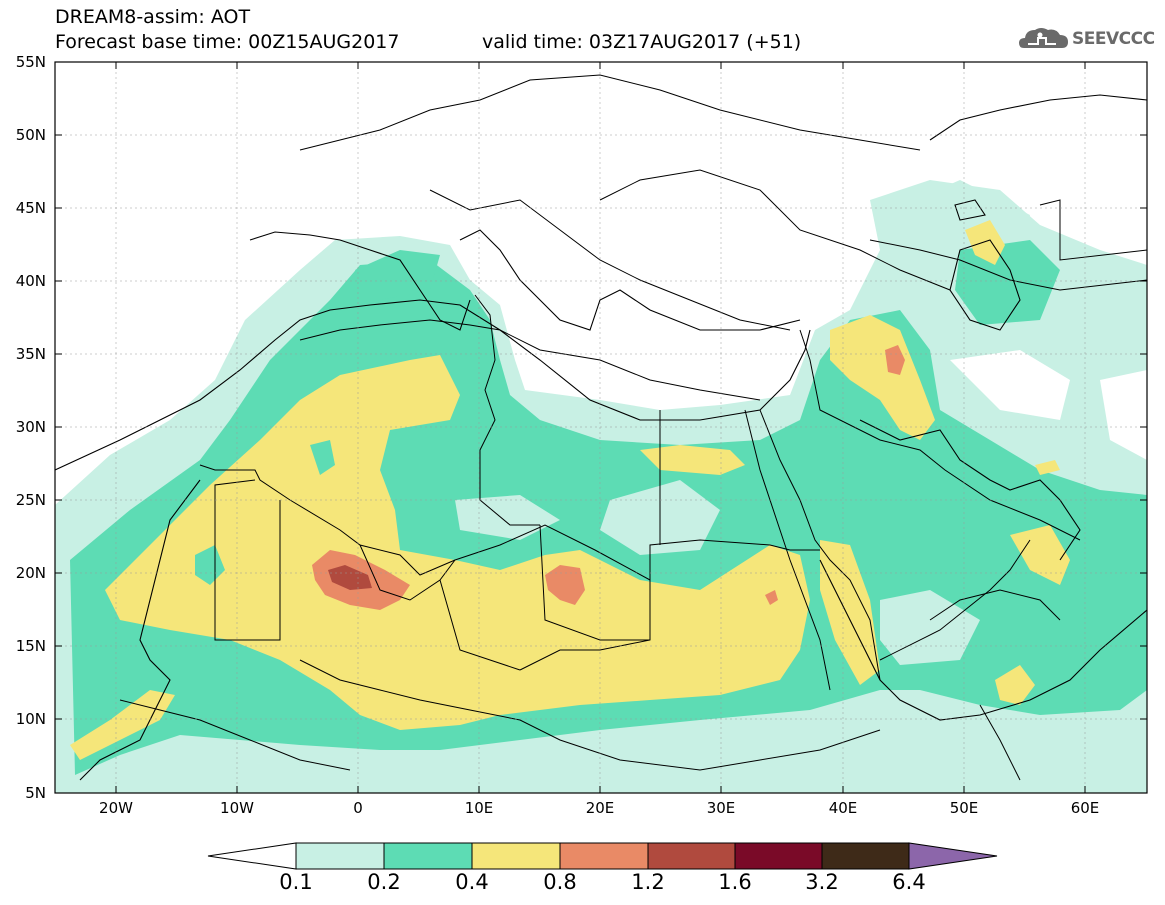 Image resolution: width=1165 pixels, height=905 pixels. What do you see at coordinates (600, 808) in the screenshot?
I see `lon-label-20e: 20E` at bounding box center [600, 808].